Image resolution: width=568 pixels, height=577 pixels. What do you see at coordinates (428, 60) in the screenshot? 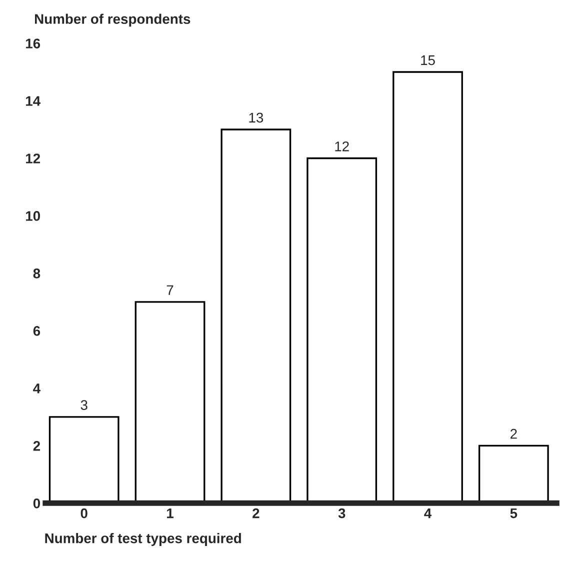
I see `data-label: 15` at bounding box center [428, 60].